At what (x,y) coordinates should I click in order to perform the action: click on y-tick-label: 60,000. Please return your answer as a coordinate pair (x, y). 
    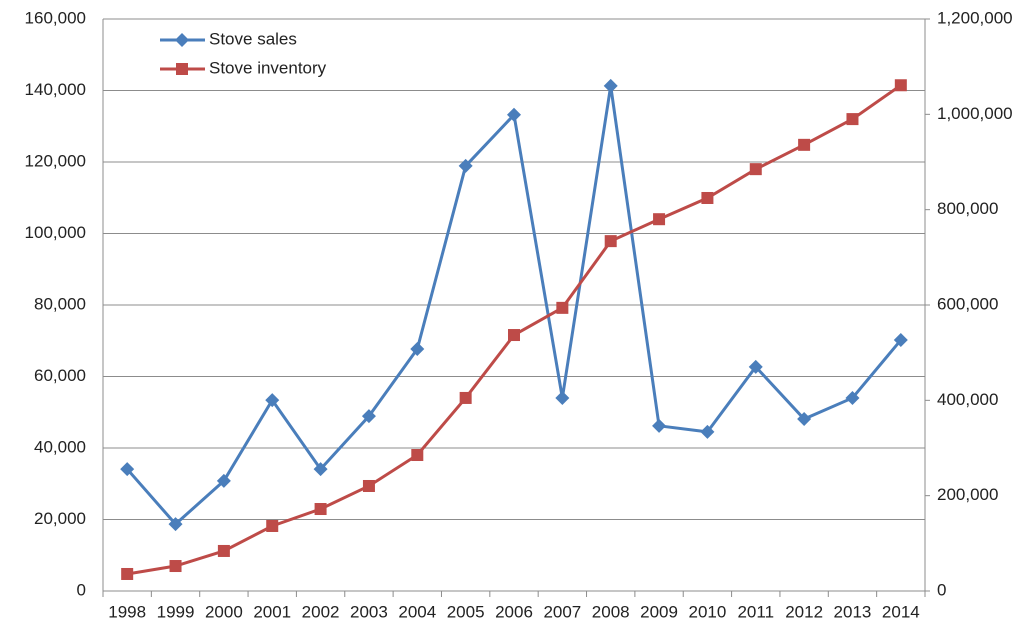
    Looking at the image, I should click on (60, 375).